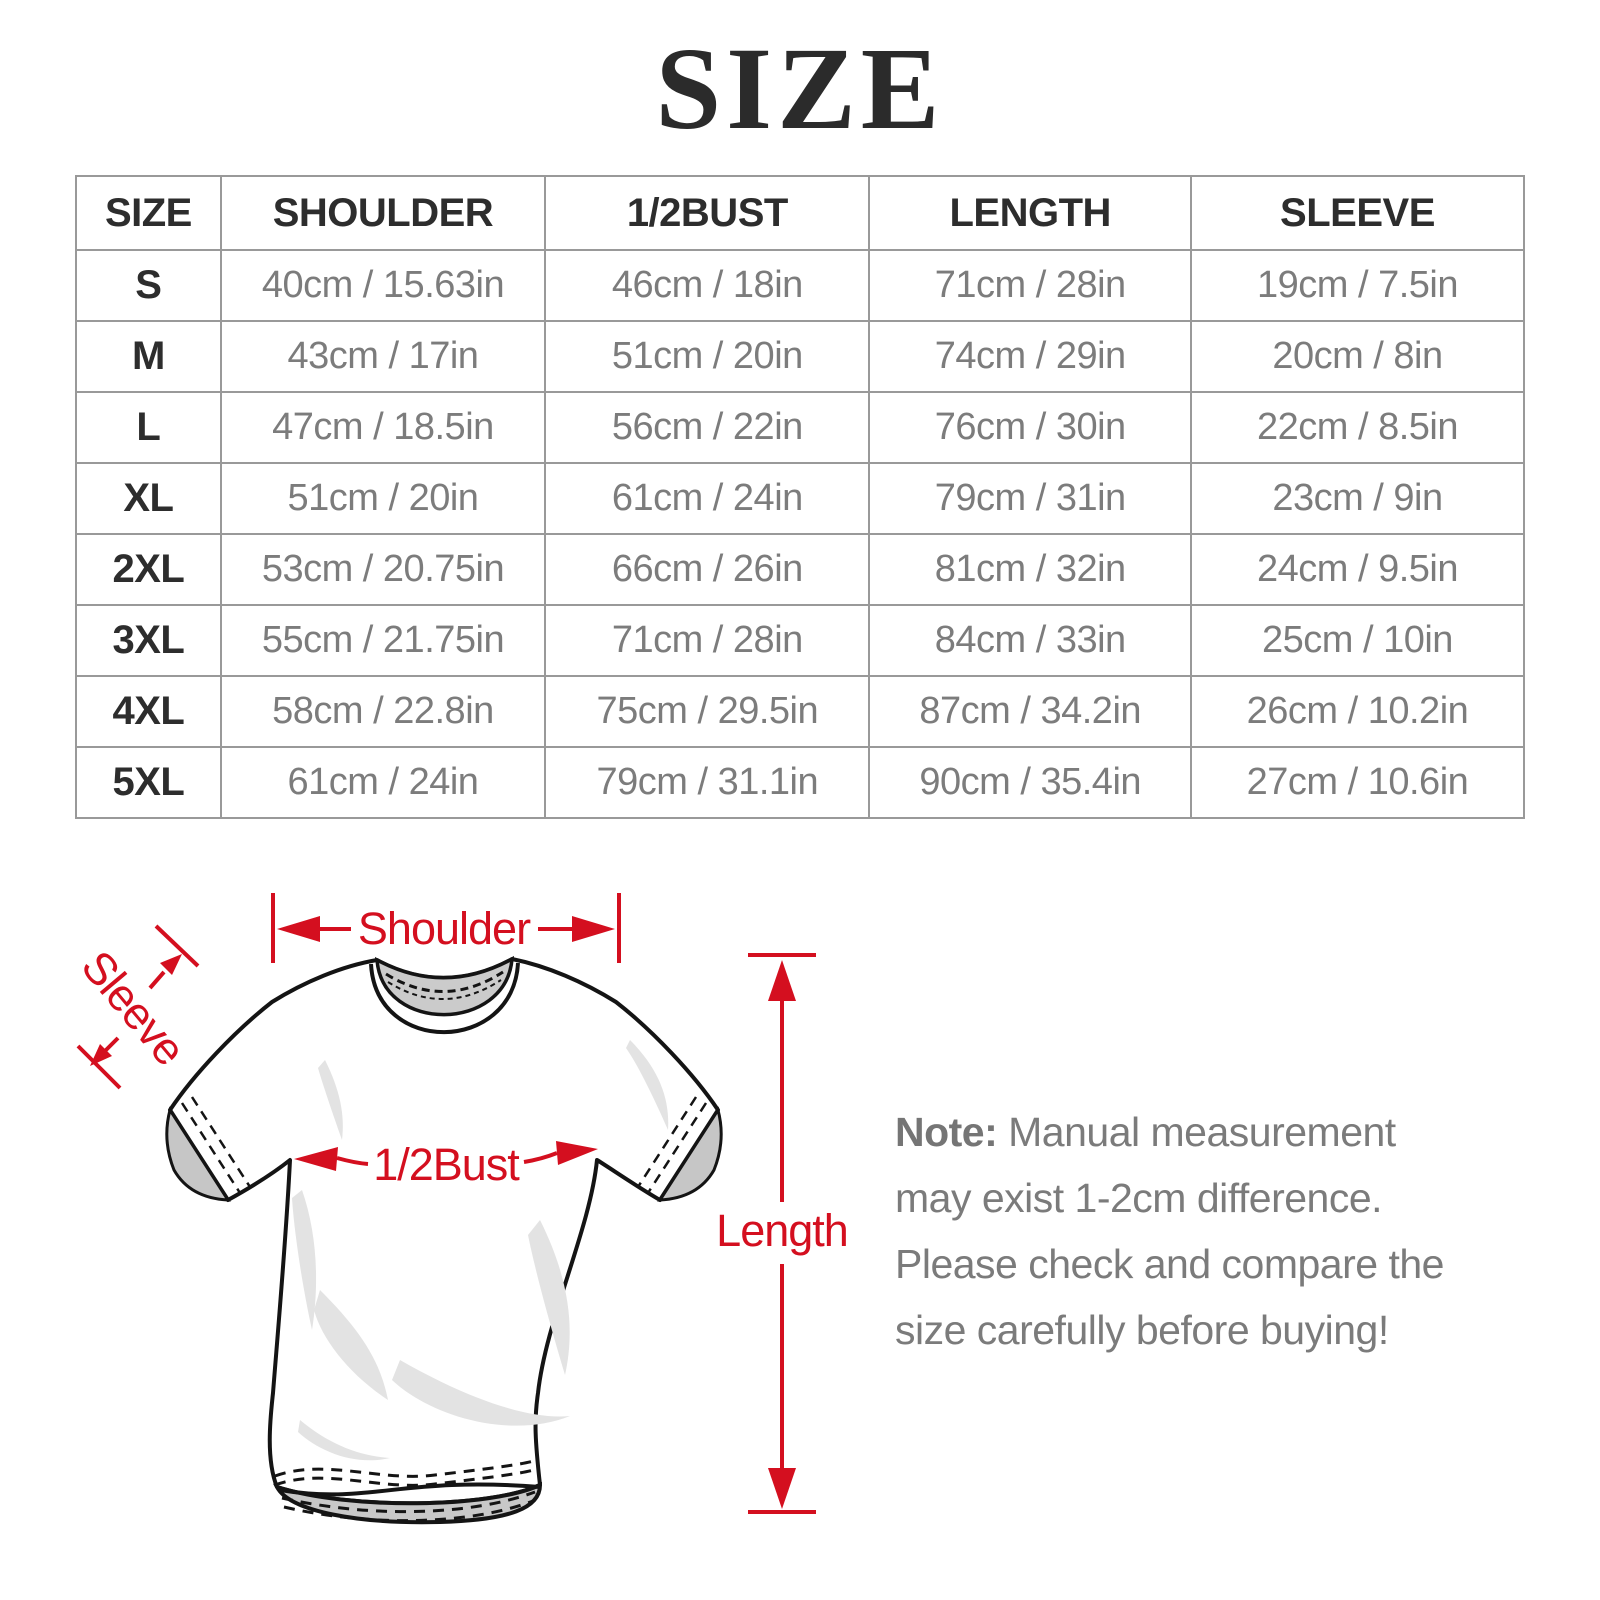 The image size is (1600, 1600). I want to click on bust-value: 46cm / 18in, so click(707, 285).